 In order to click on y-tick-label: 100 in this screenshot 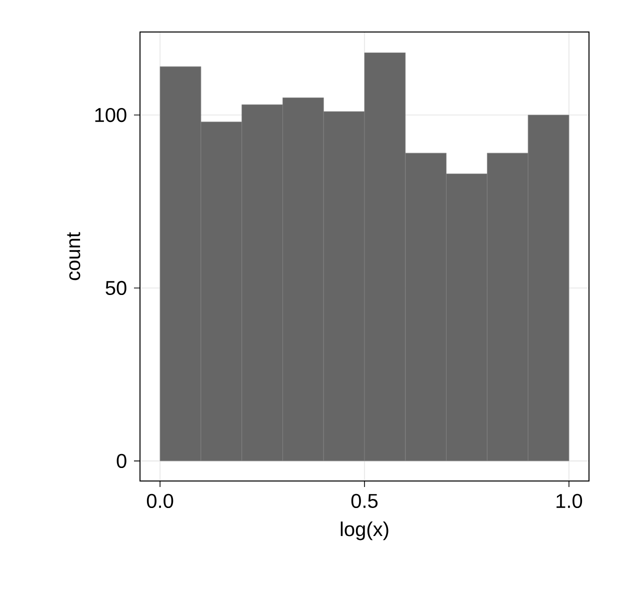, I will do `click(110, 115)`.